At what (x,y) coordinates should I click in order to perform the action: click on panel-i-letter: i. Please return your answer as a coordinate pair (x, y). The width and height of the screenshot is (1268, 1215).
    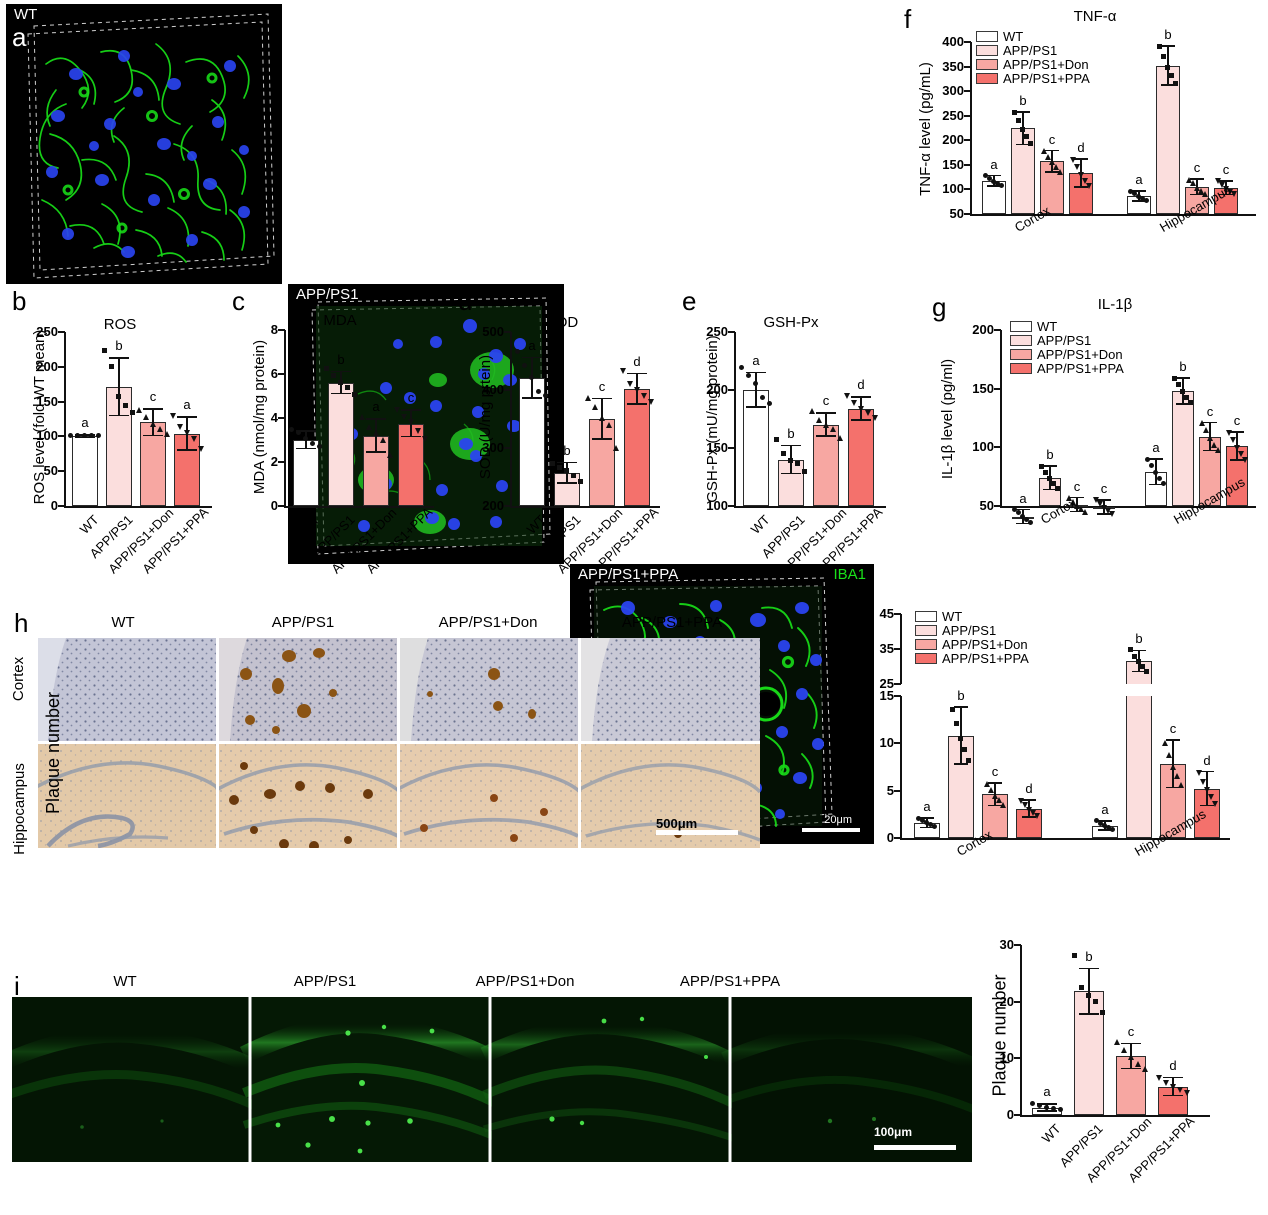
    Looking at the image, I should click on (17, 986).